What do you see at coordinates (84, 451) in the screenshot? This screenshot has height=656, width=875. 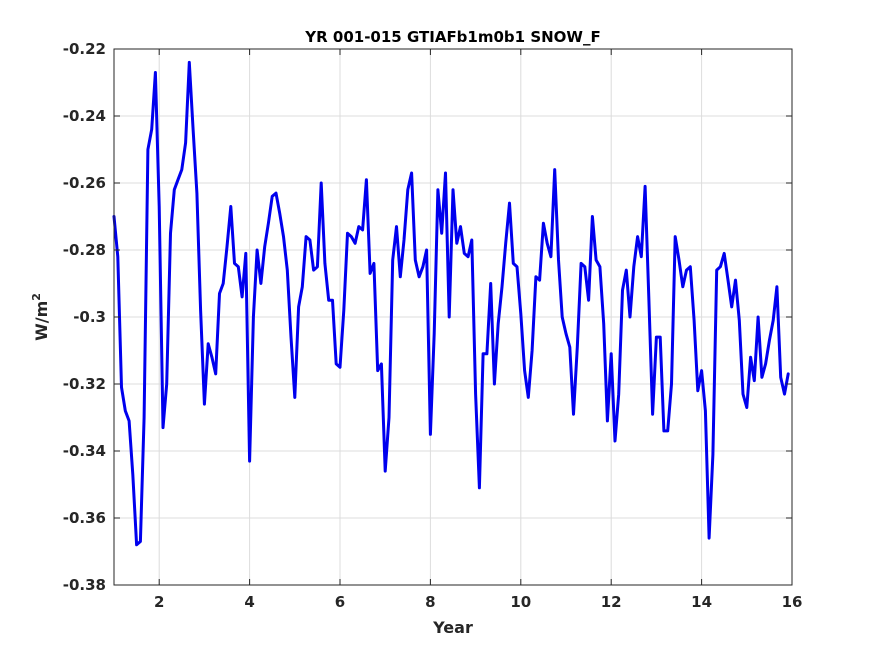 I see `y-tick-label: -0.34` at bounding box center [84, 451].